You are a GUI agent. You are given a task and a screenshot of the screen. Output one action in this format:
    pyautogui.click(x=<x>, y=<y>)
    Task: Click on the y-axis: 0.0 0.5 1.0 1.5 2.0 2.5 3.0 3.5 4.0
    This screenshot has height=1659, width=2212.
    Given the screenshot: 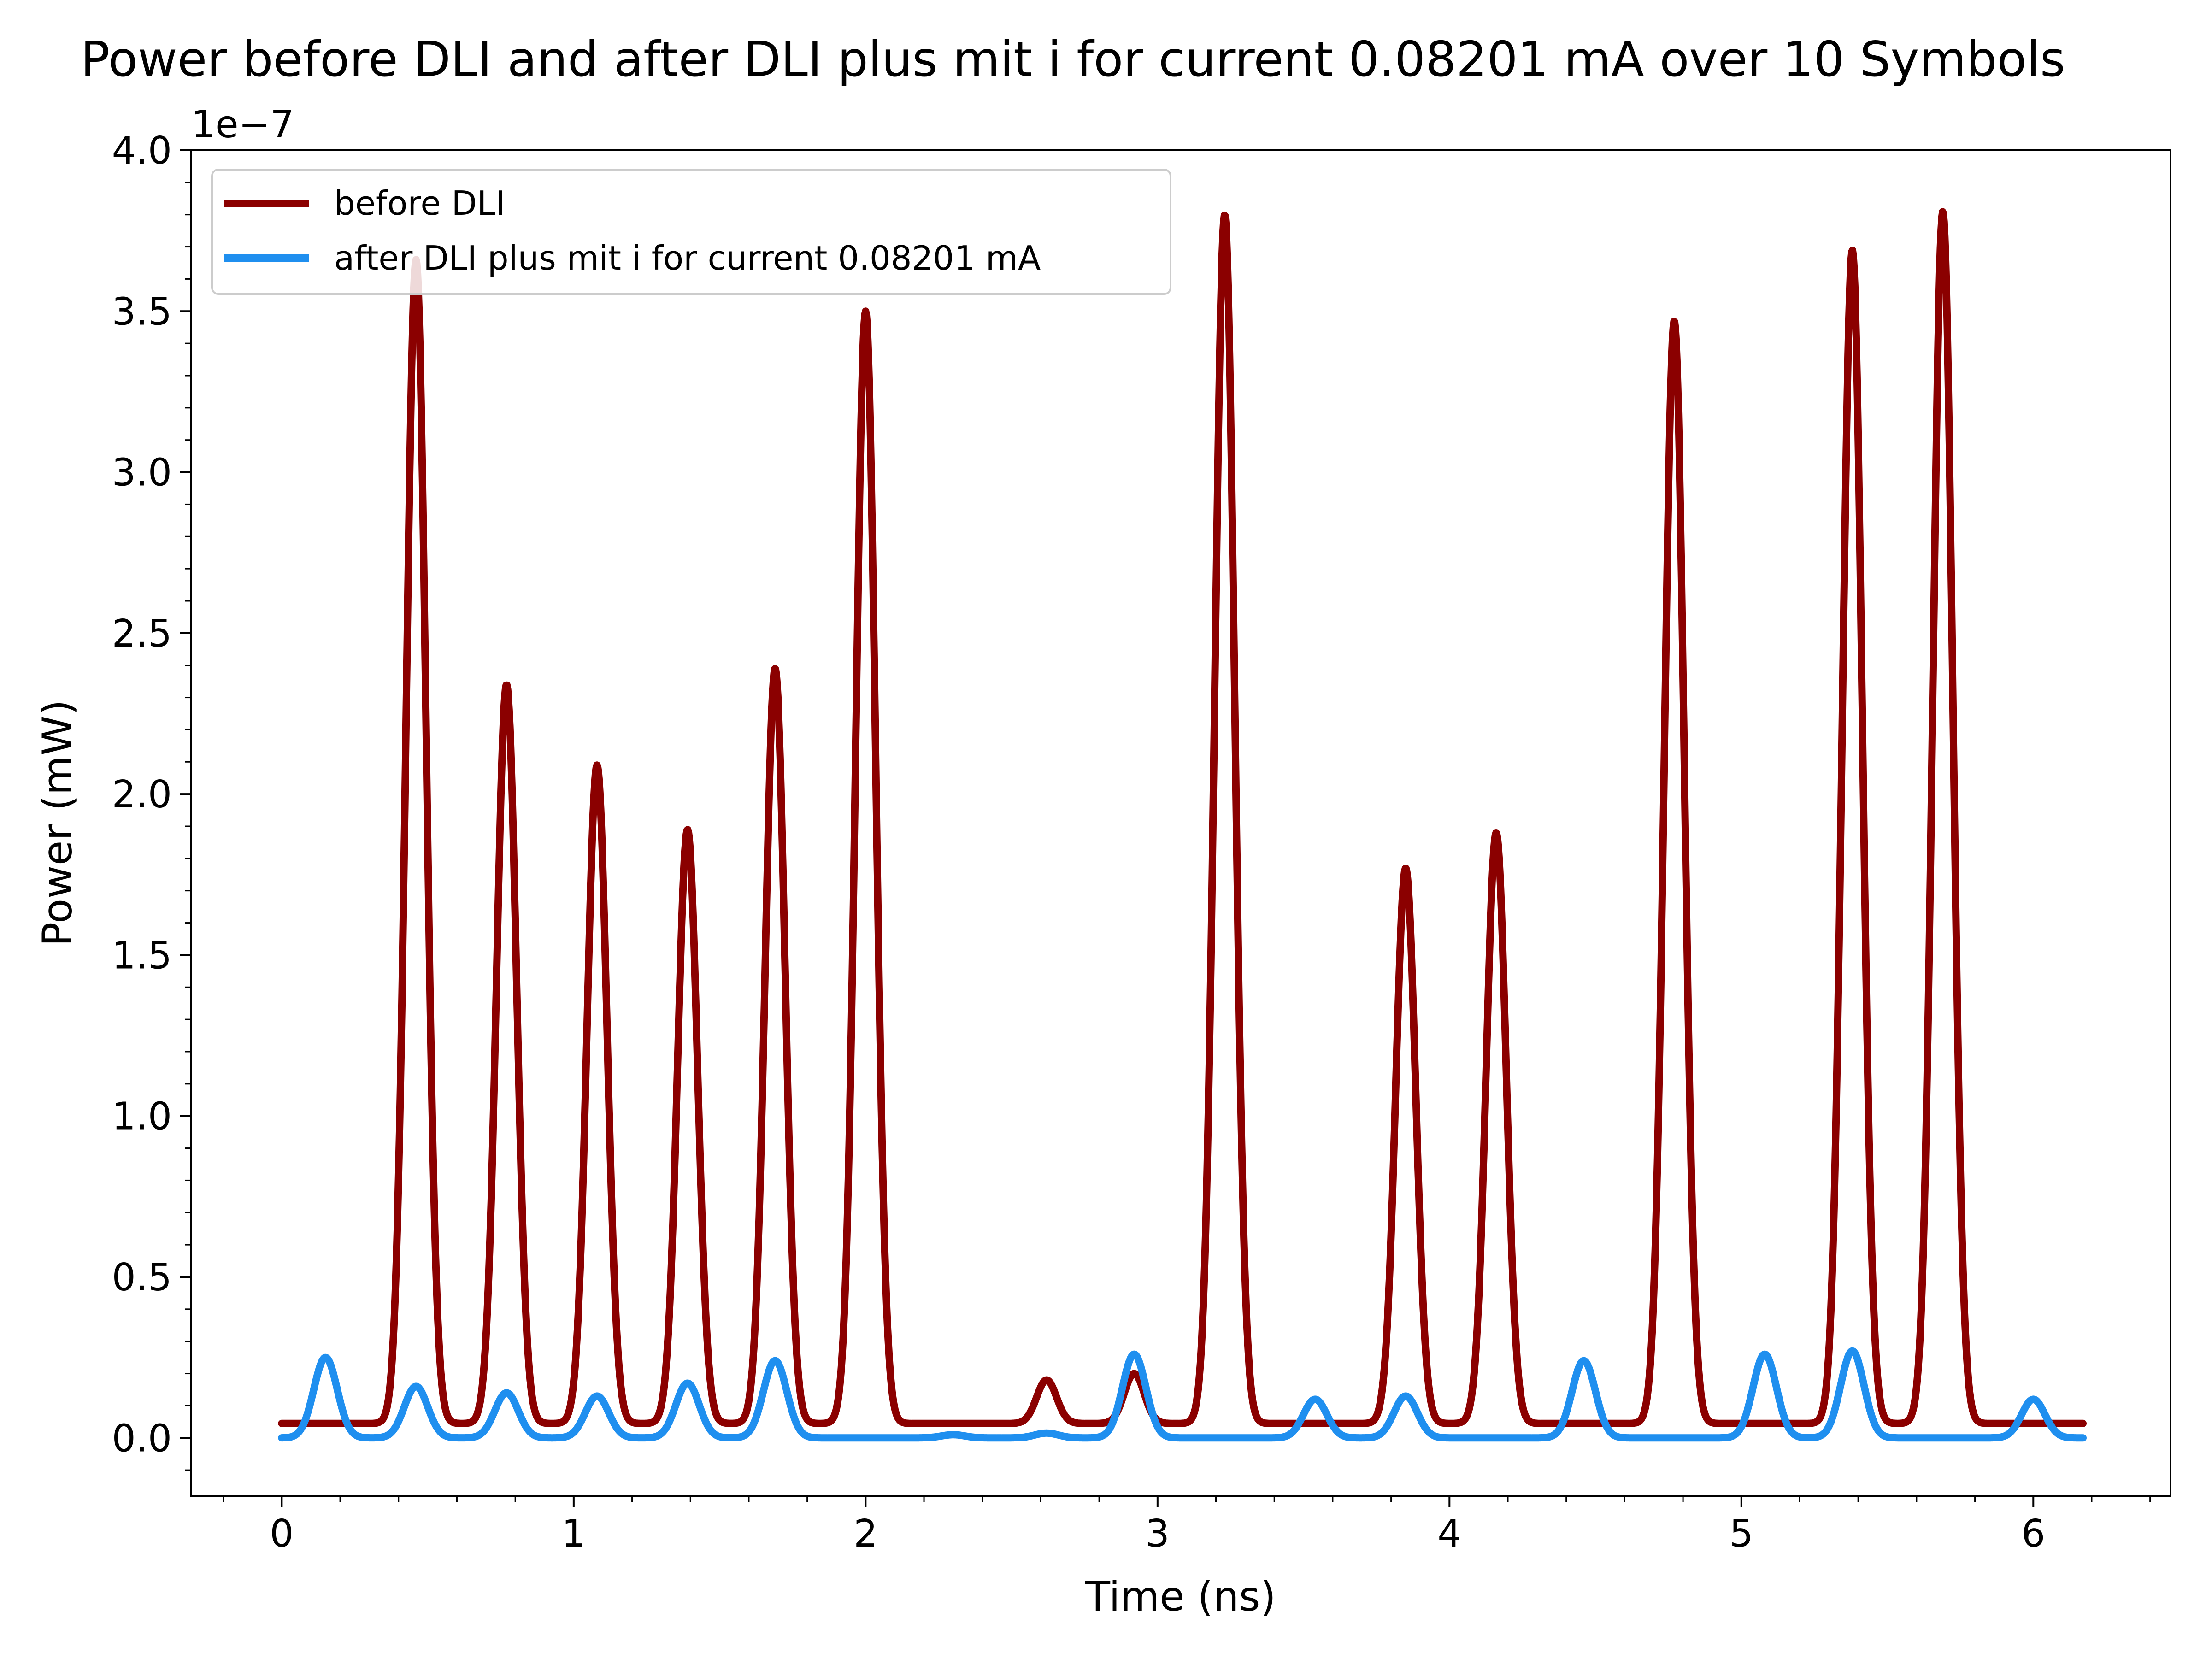 What is the action you would take?
    pyautogui.click(x=151, y=800)
    